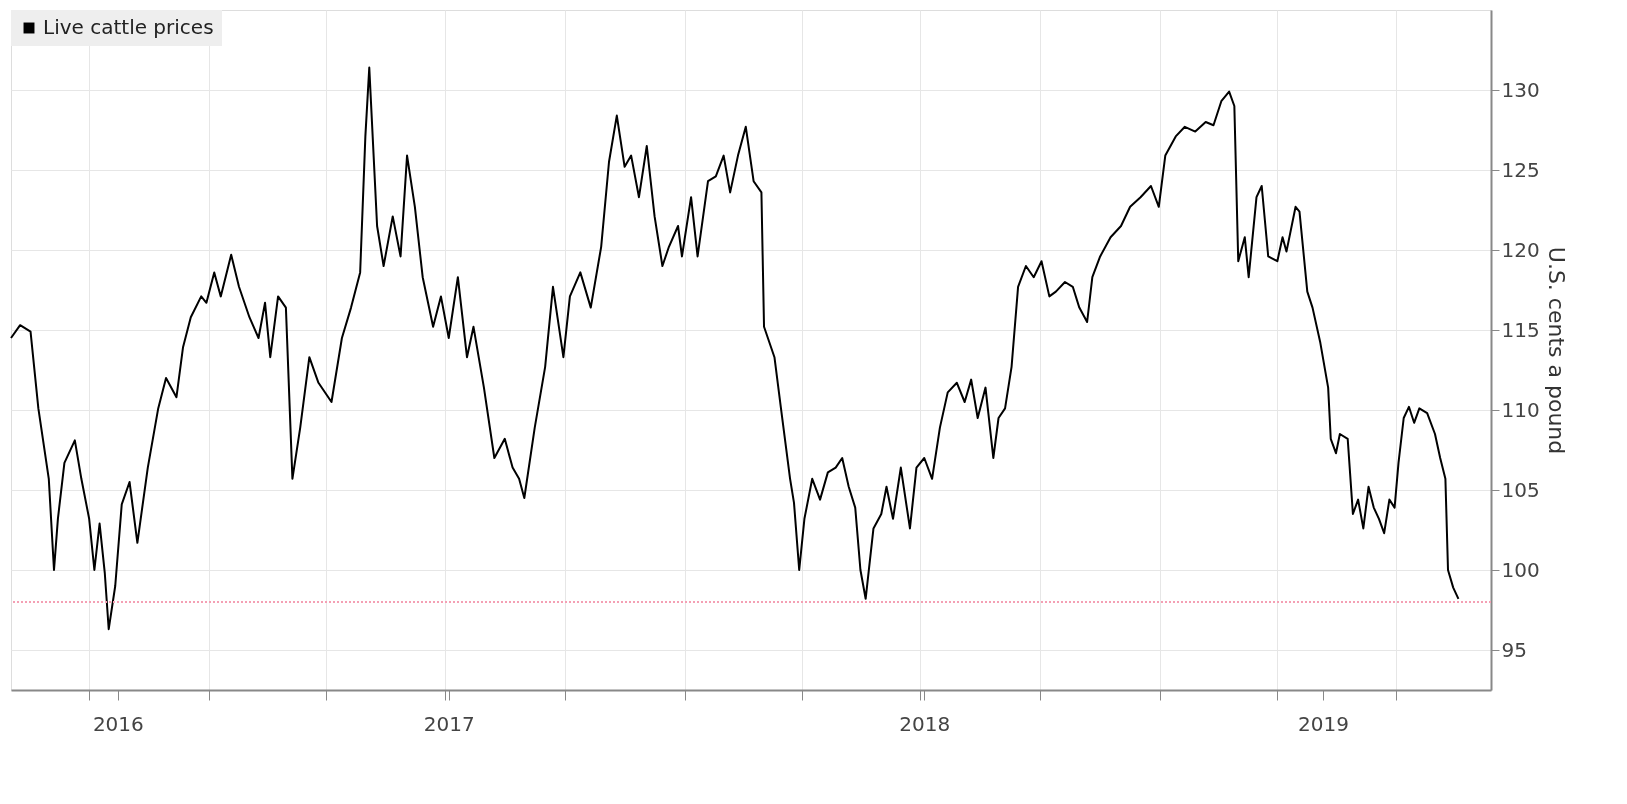  Describe the element at coordinates (1323, 723) in the screenshot. I see `x-tick-label: 2019` at that location.